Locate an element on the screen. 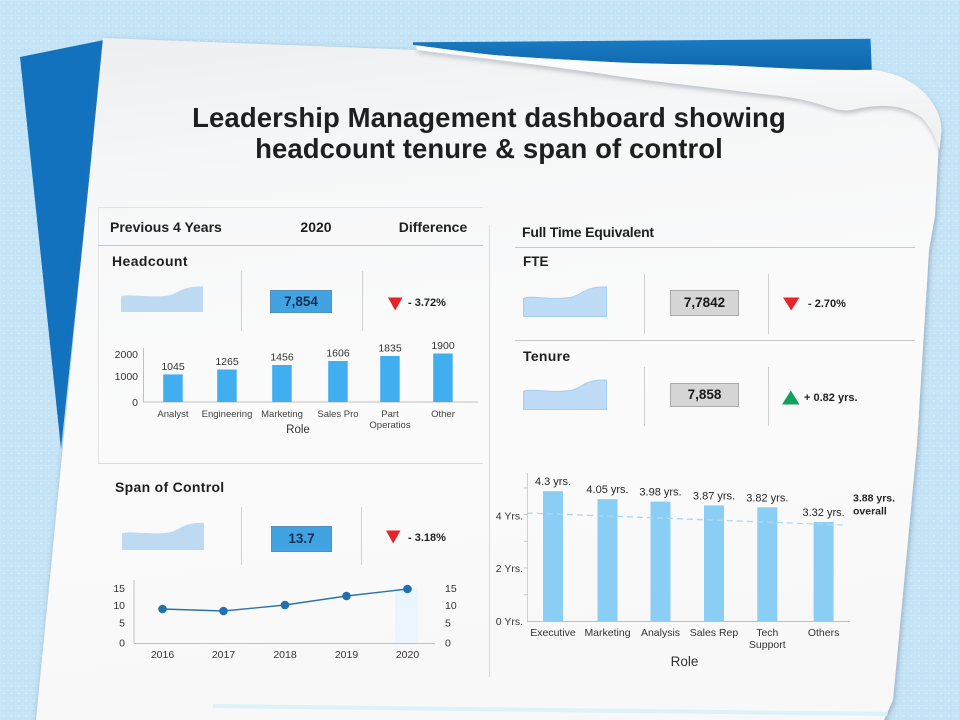  svg-text: 4 Yrs. is located at coordinates (509, 517).